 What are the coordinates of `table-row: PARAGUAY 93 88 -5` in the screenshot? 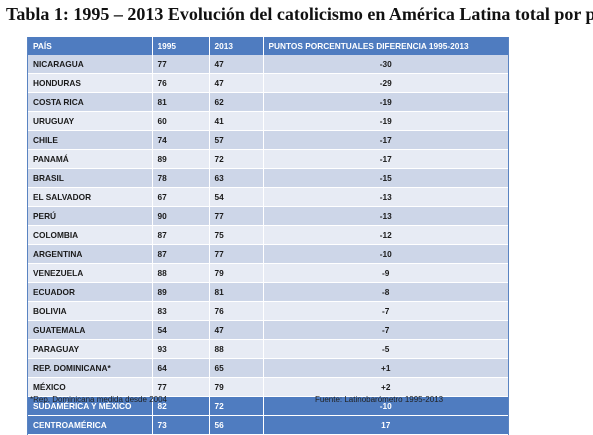 It's located at (268, 349).